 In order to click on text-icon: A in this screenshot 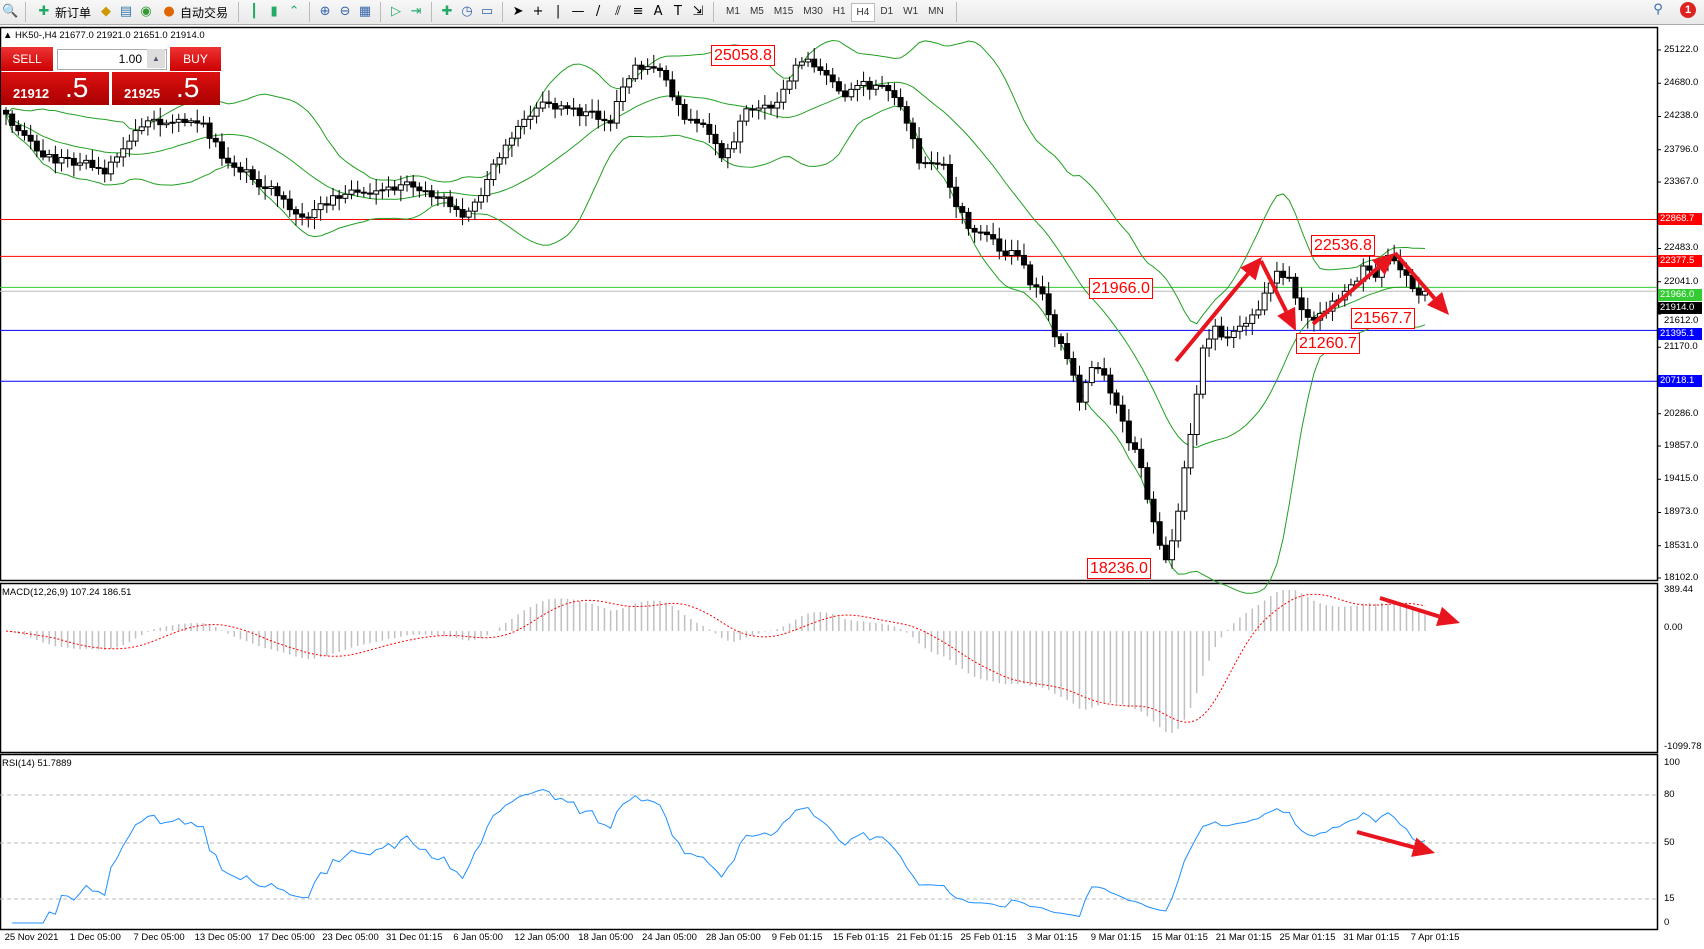, I will do `click(658, 11)`.